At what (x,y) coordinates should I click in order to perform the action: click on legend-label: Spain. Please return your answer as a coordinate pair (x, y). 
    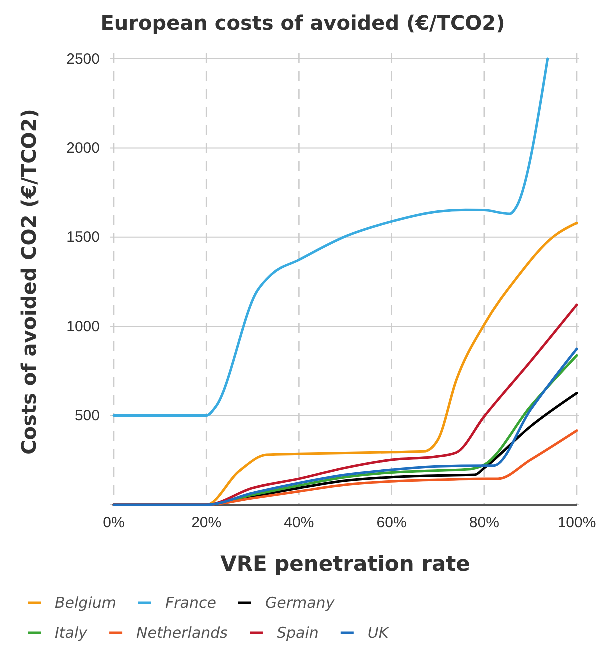
    Looking at the image, I should click on (297, 633).